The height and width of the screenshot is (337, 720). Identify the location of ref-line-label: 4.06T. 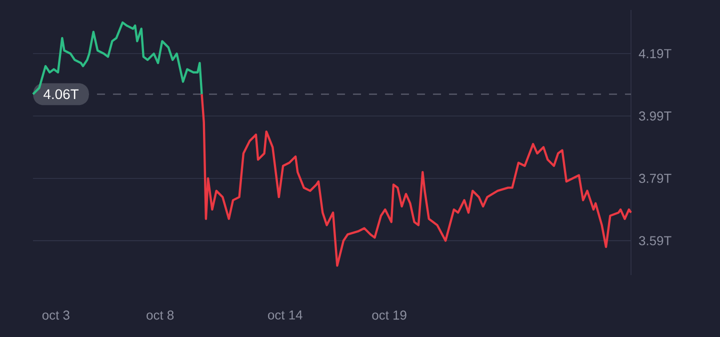
(61, 94).